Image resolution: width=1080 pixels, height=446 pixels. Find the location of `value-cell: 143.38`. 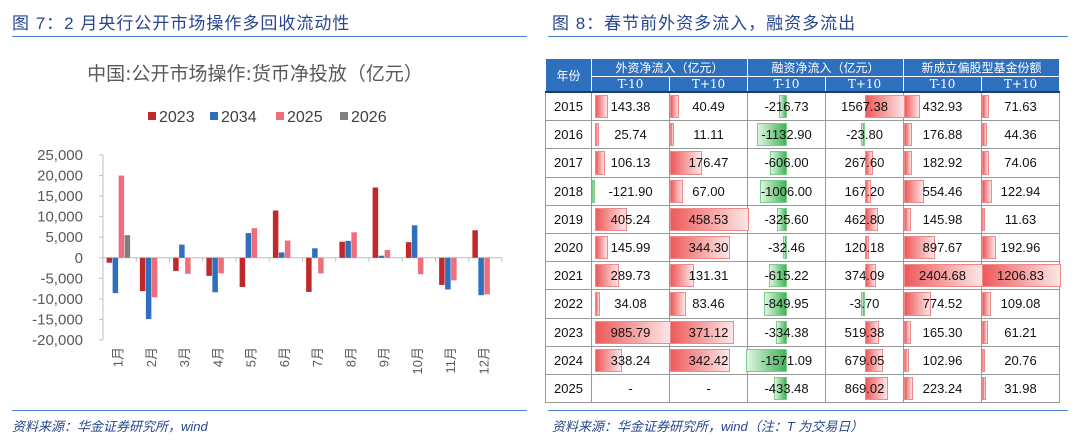

value-cell: 143.38 is located at coordinates (630, 106).